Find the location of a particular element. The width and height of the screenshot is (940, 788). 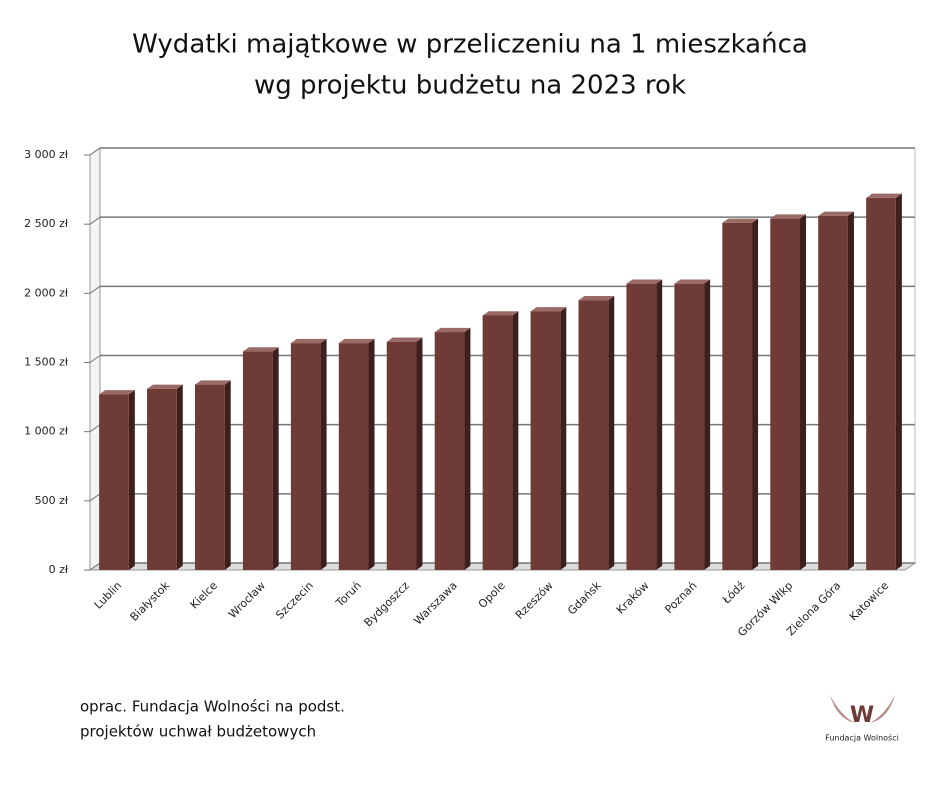

x-tick-label: Gdańsk is located at coordinates (584, 598).